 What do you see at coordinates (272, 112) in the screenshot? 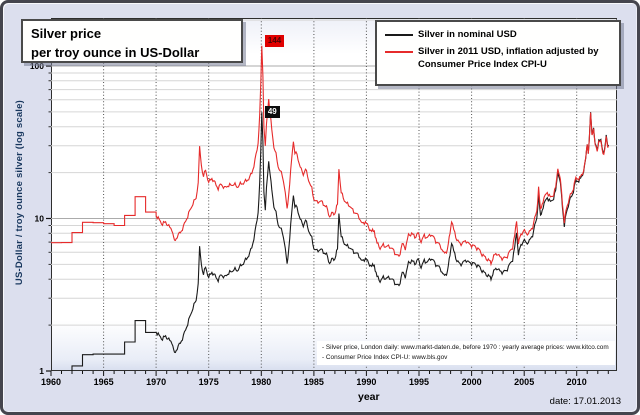
I see `annotation-peak-49: 49` at bounding box center [272, 112].